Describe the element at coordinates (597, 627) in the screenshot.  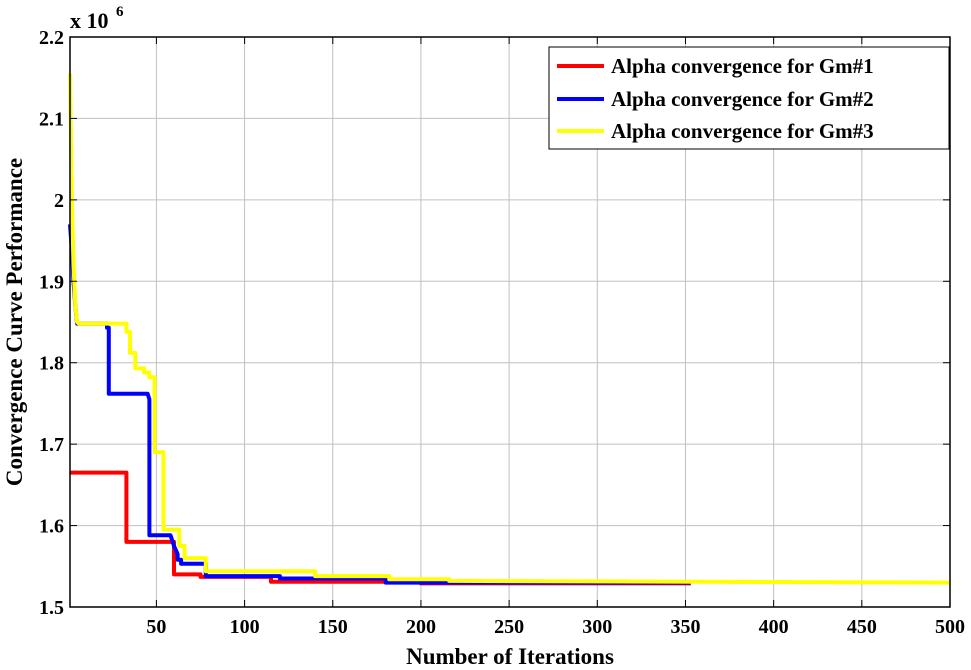
I see `x-tick-label: 300` at that location.